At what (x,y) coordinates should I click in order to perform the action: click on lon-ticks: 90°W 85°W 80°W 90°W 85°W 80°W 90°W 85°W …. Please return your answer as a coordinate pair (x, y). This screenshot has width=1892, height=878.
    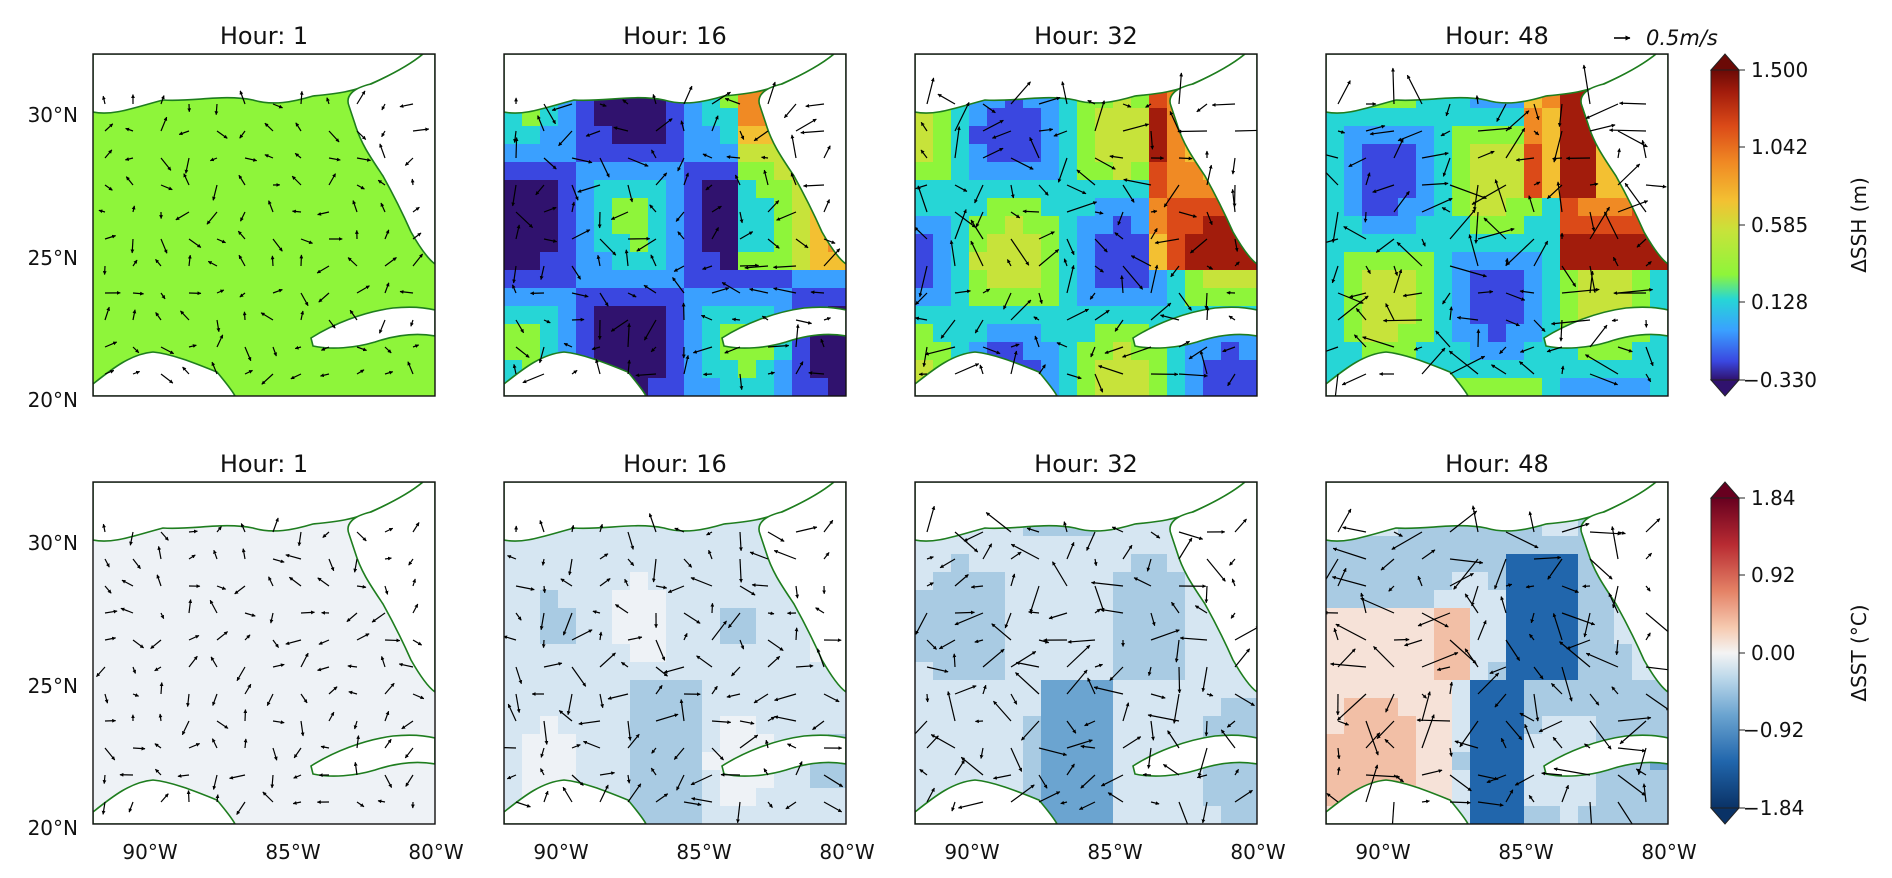
    Looking at the image, I should click on (909, 852).